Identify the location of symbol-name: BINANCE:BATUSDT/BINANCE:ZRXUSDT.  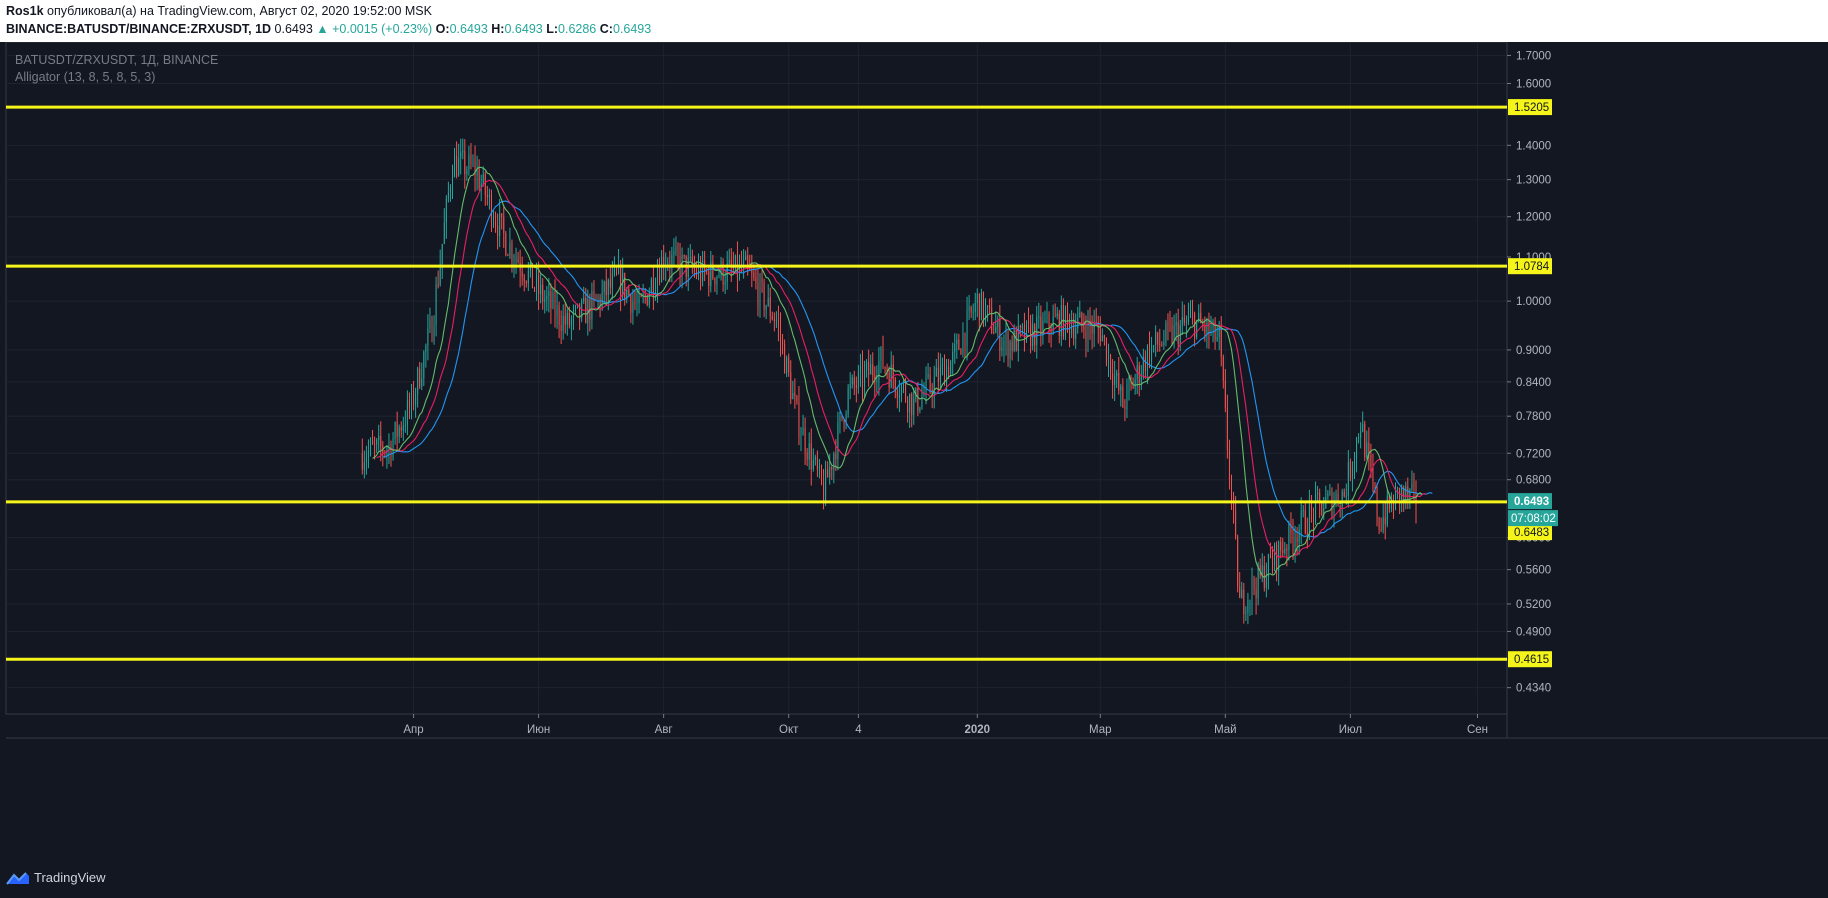
(127, 29).